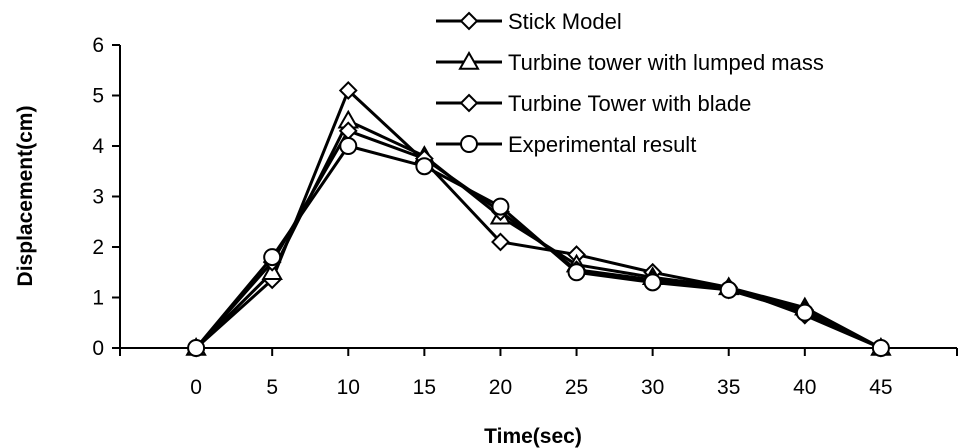  I want to click on x-tick-label: 5, so click(272, 387).